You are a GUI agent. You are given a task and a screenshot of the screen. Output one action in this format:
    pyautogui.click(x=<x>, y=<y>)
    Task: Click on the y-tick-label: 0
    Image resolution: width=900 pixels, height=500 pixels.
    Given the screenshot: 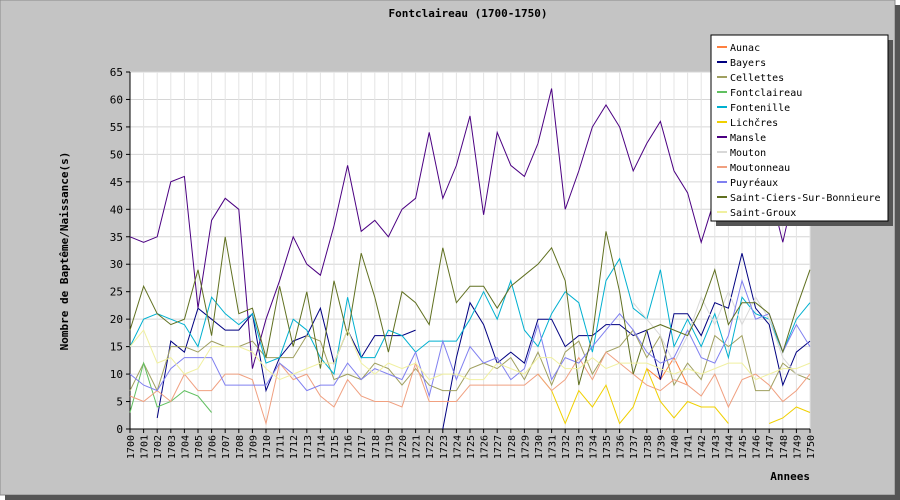 What is the action you would take?
    pyautogui.click(x=119, y=429)
    